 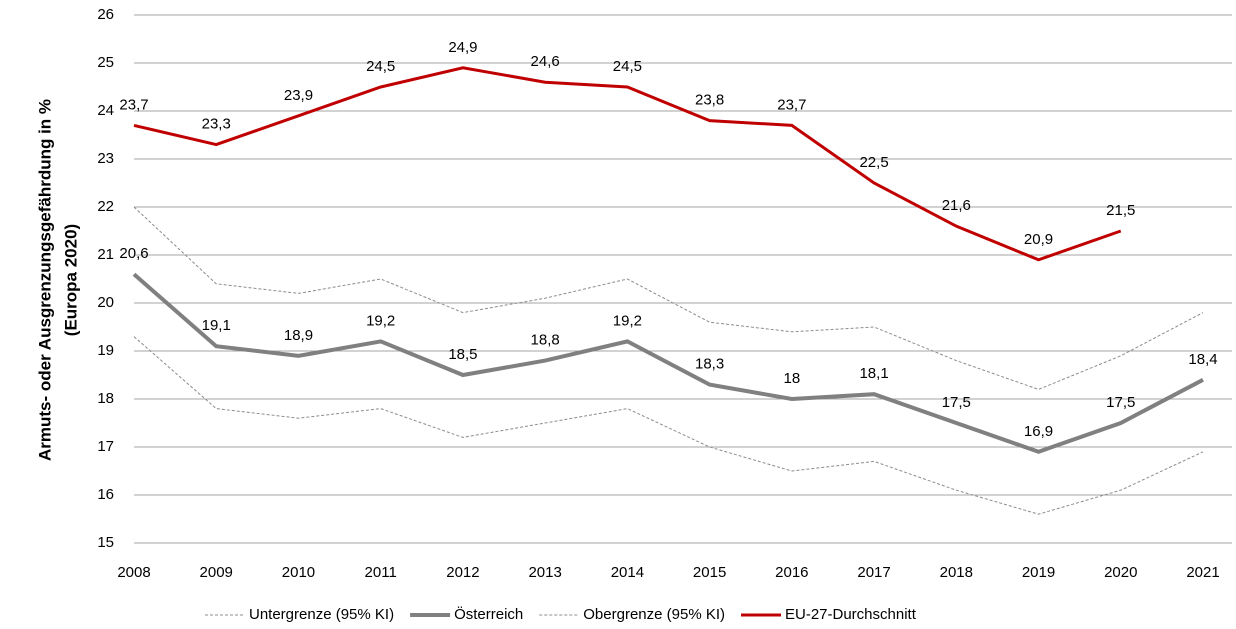 What do you see at coordinates (709, 100) in the screenshot?
I see `data-label: 23,8` at bounding box center [709, 100].